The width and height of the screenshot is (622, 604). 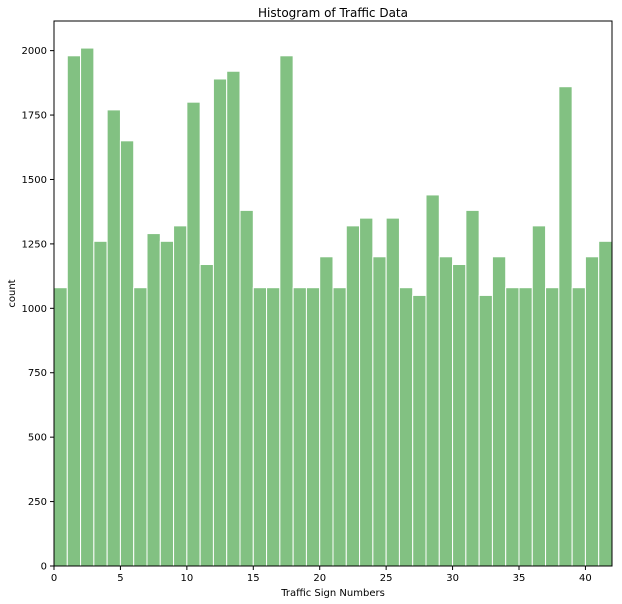 I want to click on x-tick-label: 10, so click(x=186, y=578).